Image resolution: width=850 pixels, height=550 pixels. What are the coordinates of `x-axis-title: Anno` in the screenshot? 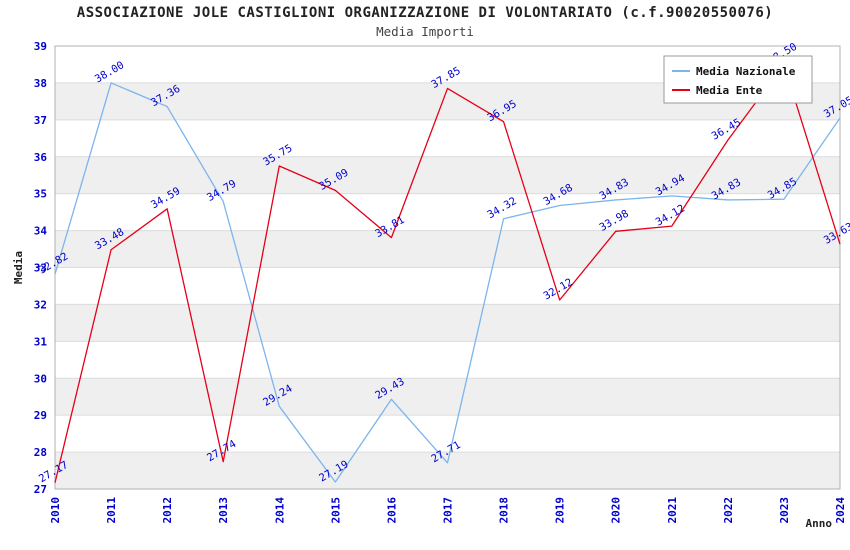 It's located at (819, 523).